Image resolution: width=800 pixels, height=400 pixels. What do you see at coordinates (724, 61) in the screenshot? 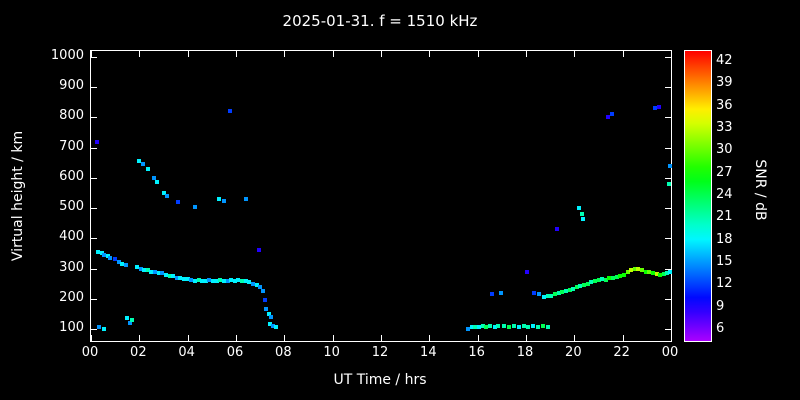
I see `colorbar-tick-label: 42` at bounding box center [724, 61].